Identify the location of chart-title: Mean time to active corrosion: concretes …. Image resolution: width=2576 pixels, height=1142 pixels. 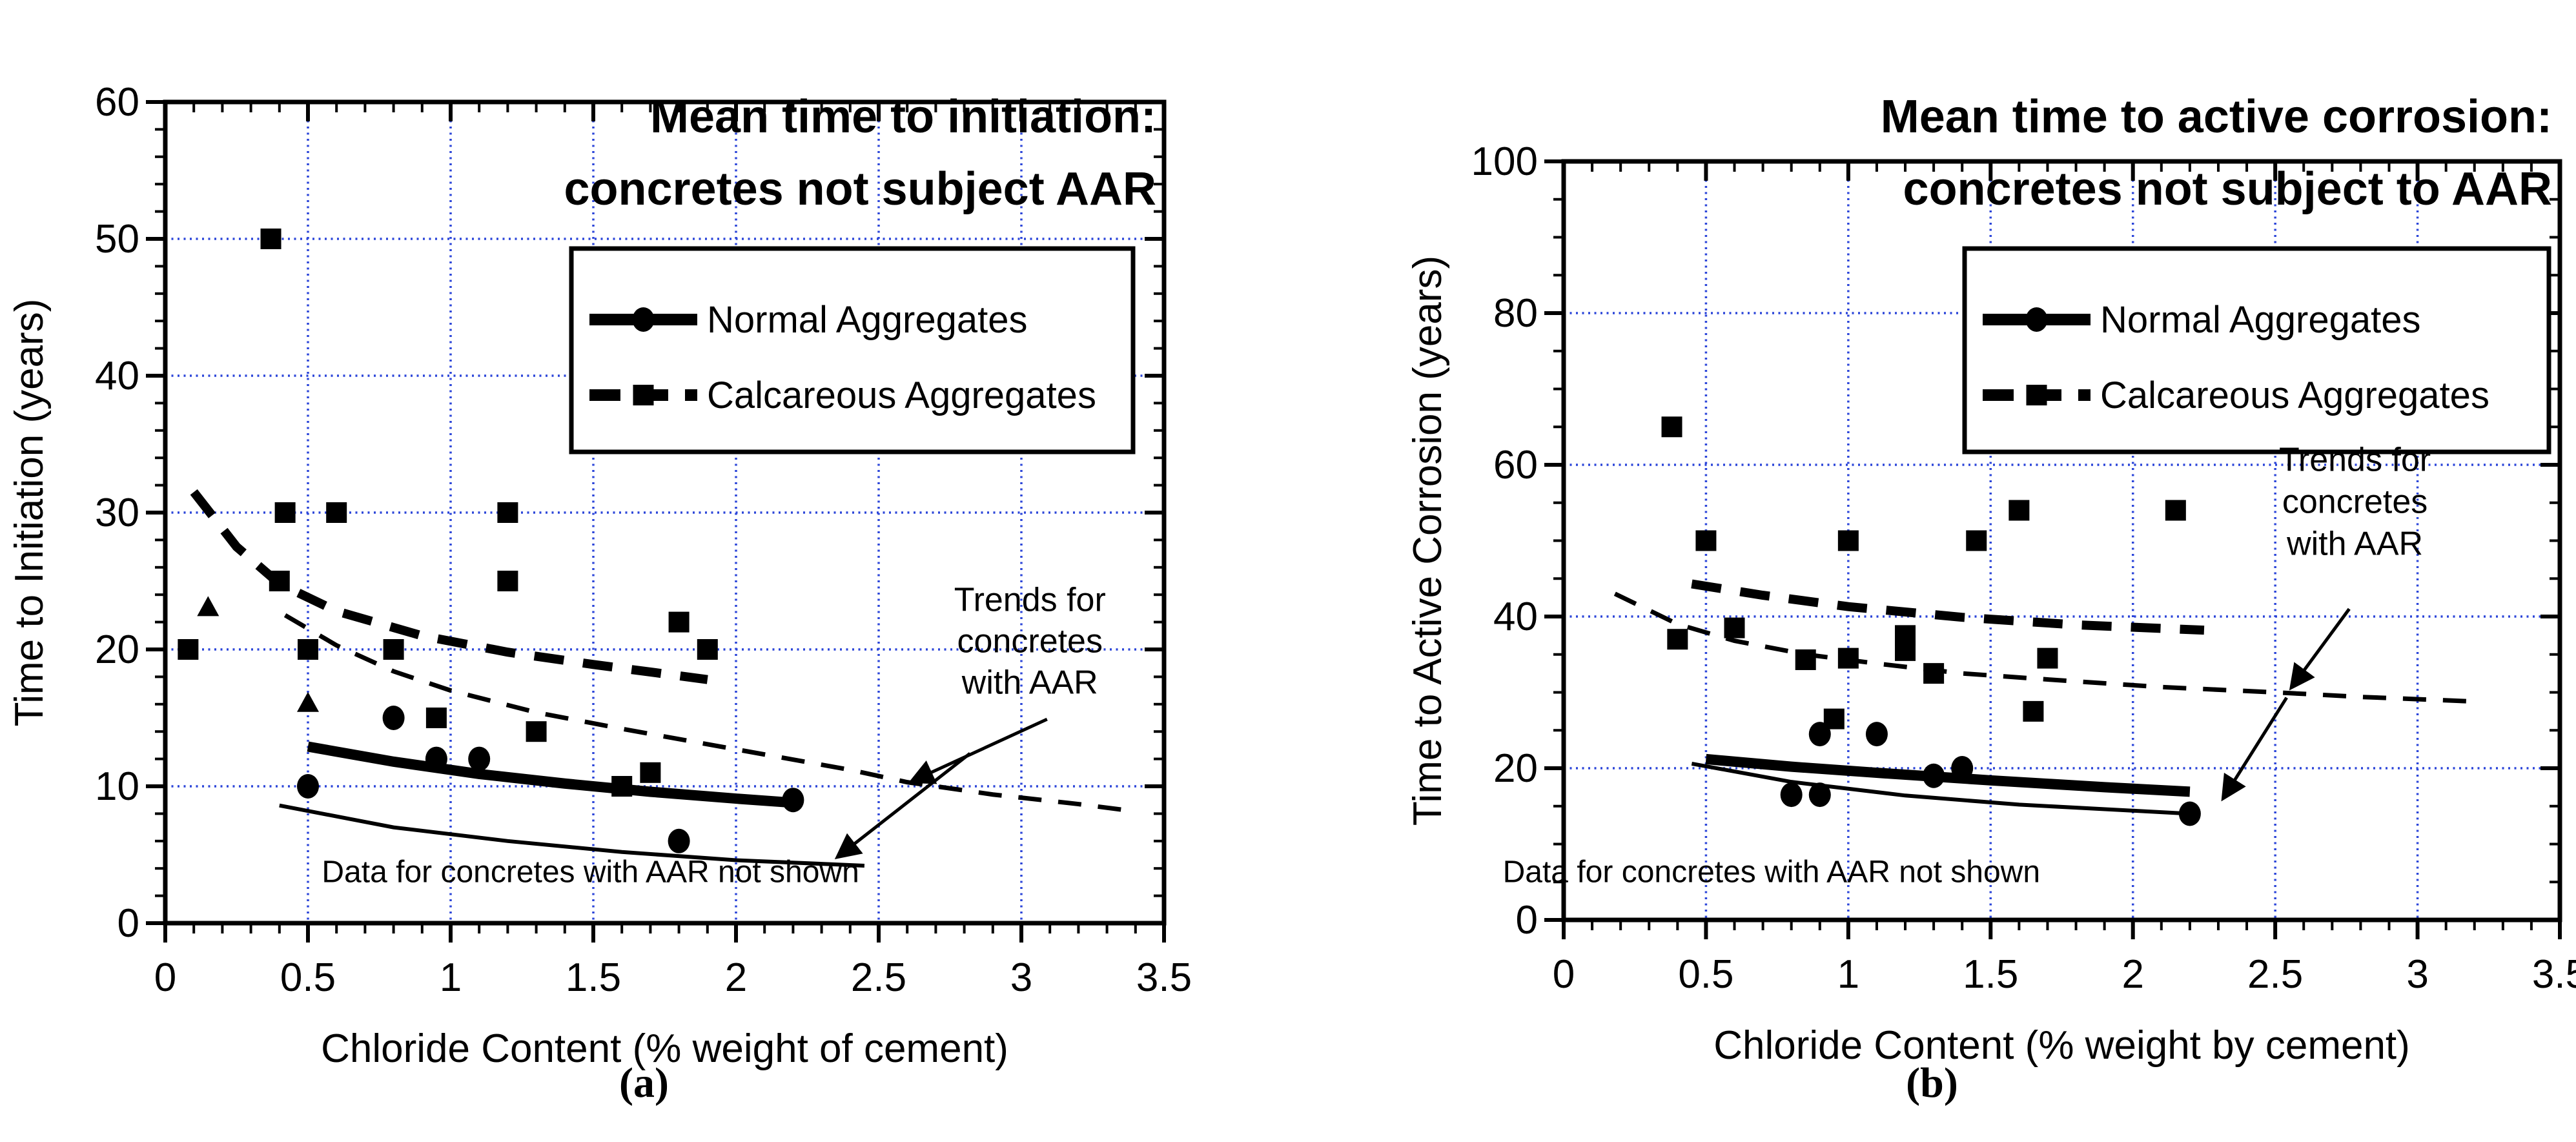
(2216, 153).